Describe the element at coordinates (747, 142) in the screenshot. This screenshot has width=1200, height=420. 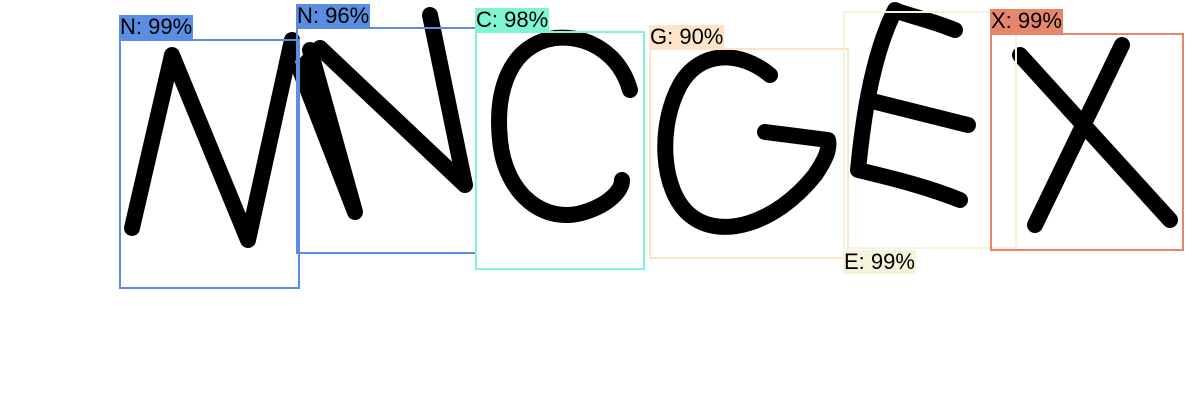
I see `glyph-g` at that location.